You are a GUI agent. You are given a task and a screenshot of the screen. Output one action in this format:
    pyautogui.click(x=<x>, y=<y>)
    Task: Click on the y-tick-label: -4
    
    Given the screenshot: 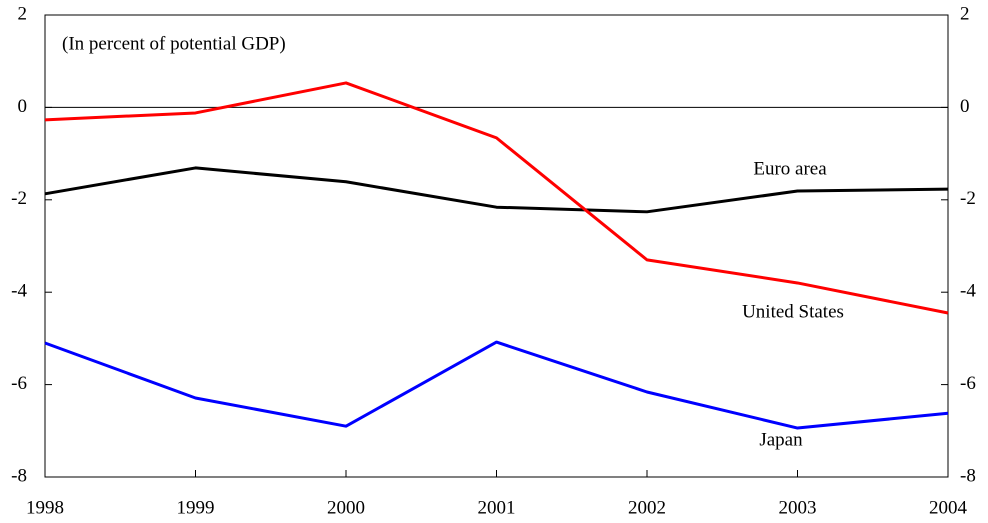 What is the action you would take?
    pyautogui.click(x=19, y=291)
    